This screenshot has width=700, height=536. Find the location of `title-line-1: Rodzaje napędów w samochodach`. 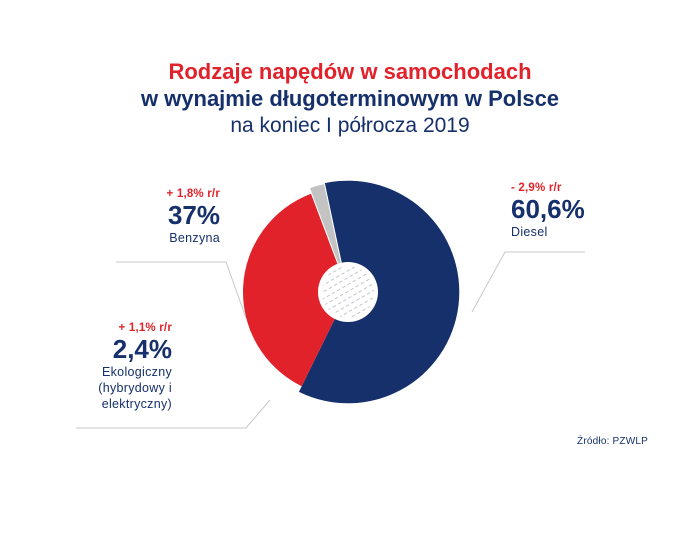

title-line-1: Rodzaje napędów w samochodach is located at coordinates (350, 71).